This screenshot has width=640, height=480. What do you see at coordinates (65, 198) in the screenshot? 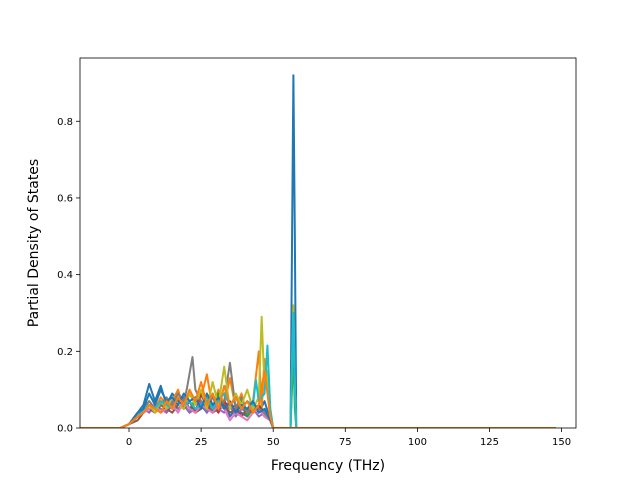
I see `y-tick-label: 0.6` at bounding box center [65, 198].